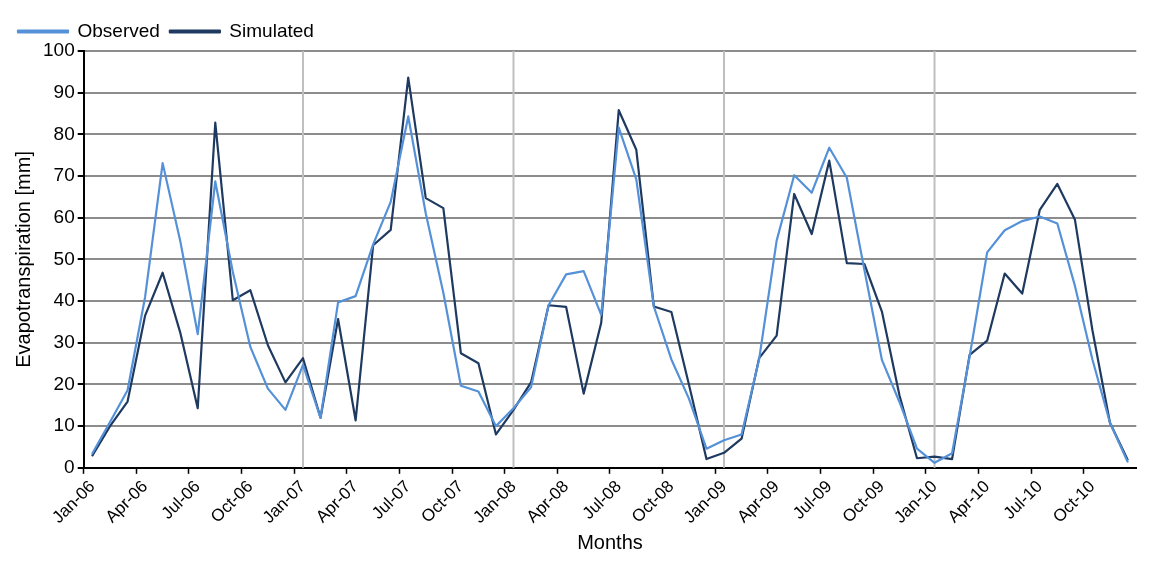 This screenshot has height=563, width=1153. What do you see at coordinates (69, 467) in the screenshot?
I see `y-tick-label: 0` at bounding box center [69, 467].